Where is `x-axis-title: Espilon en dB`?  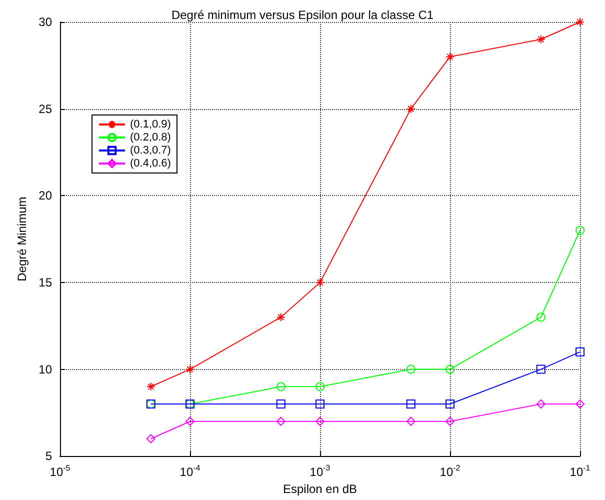 x-axis-title: Espilon en dB is located at coordinates (320, 489).